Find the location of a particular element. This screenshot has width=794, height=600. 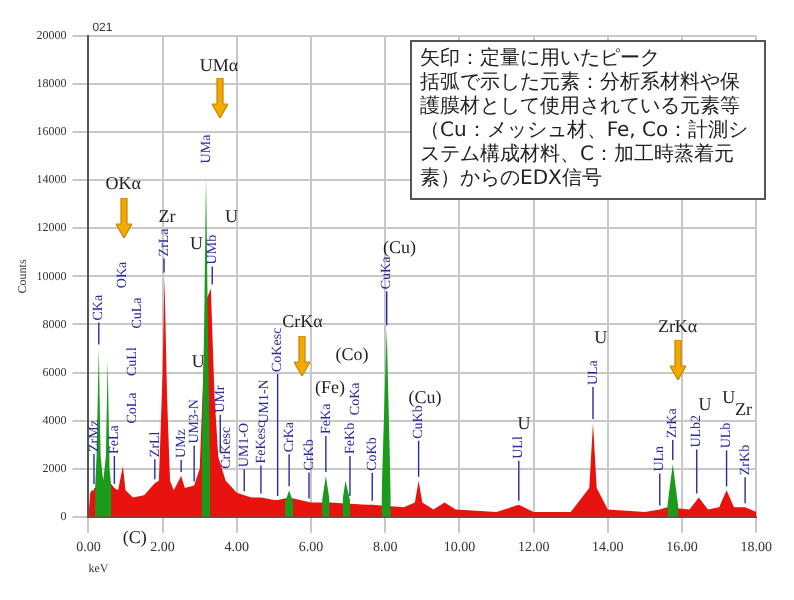

annotation: (Co) is located at coordinates (352, 353).